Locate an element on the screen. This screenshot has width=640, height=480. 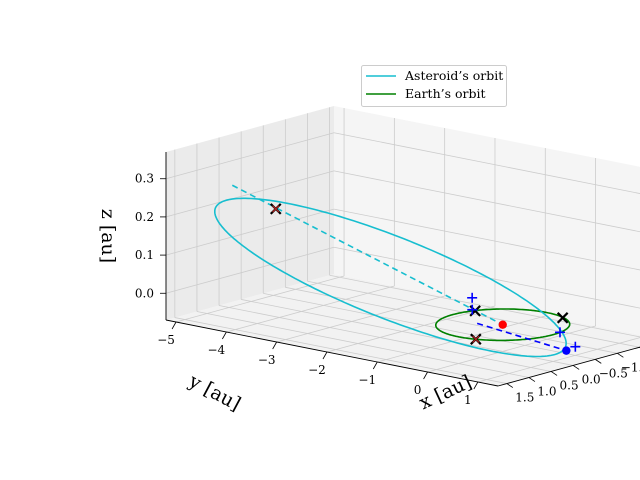
y-tick-label: 1.5 is located at coordinates (524, 398).